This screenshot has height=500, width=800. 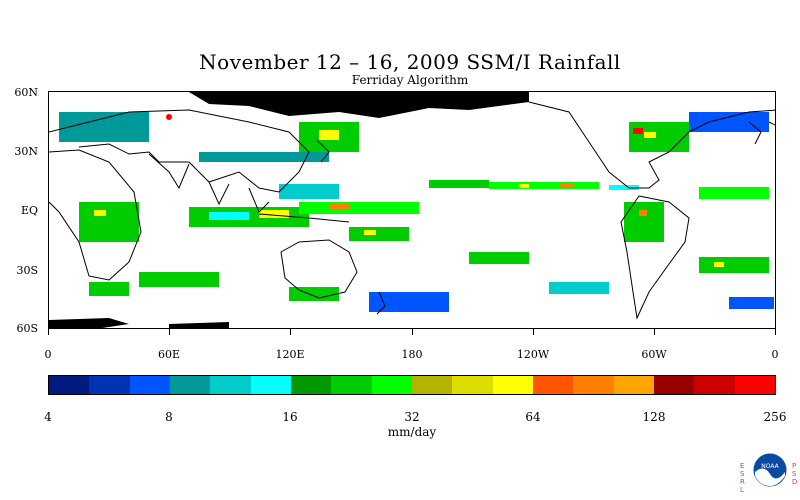 I want to click on lon-label-0-east: 0, so click(x=775, y=354).